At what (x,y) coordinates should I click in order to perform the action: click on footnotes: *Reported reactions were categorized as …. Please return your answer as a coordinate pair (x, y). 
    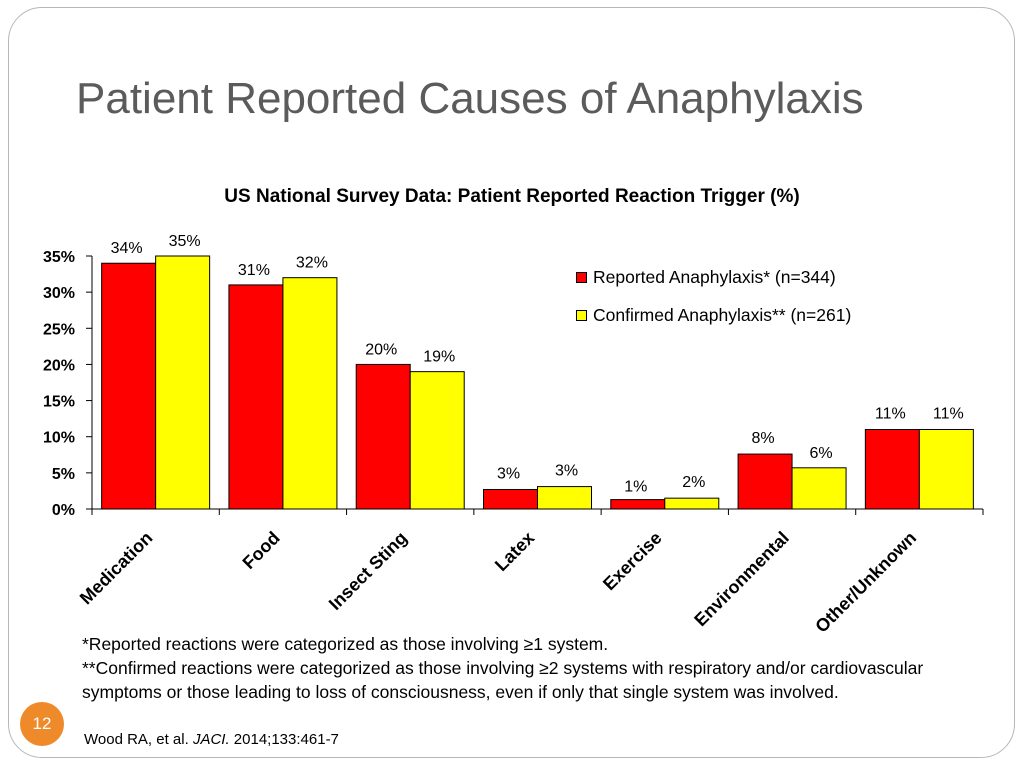
    Looking at the image, I should click on (532, 668).